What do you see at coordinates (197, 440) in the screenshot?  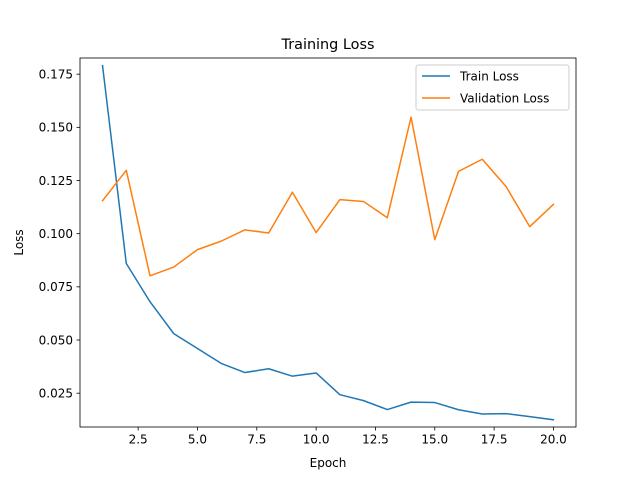 I see `x-tick-label: 5.0` at bounding box center [197, 440].